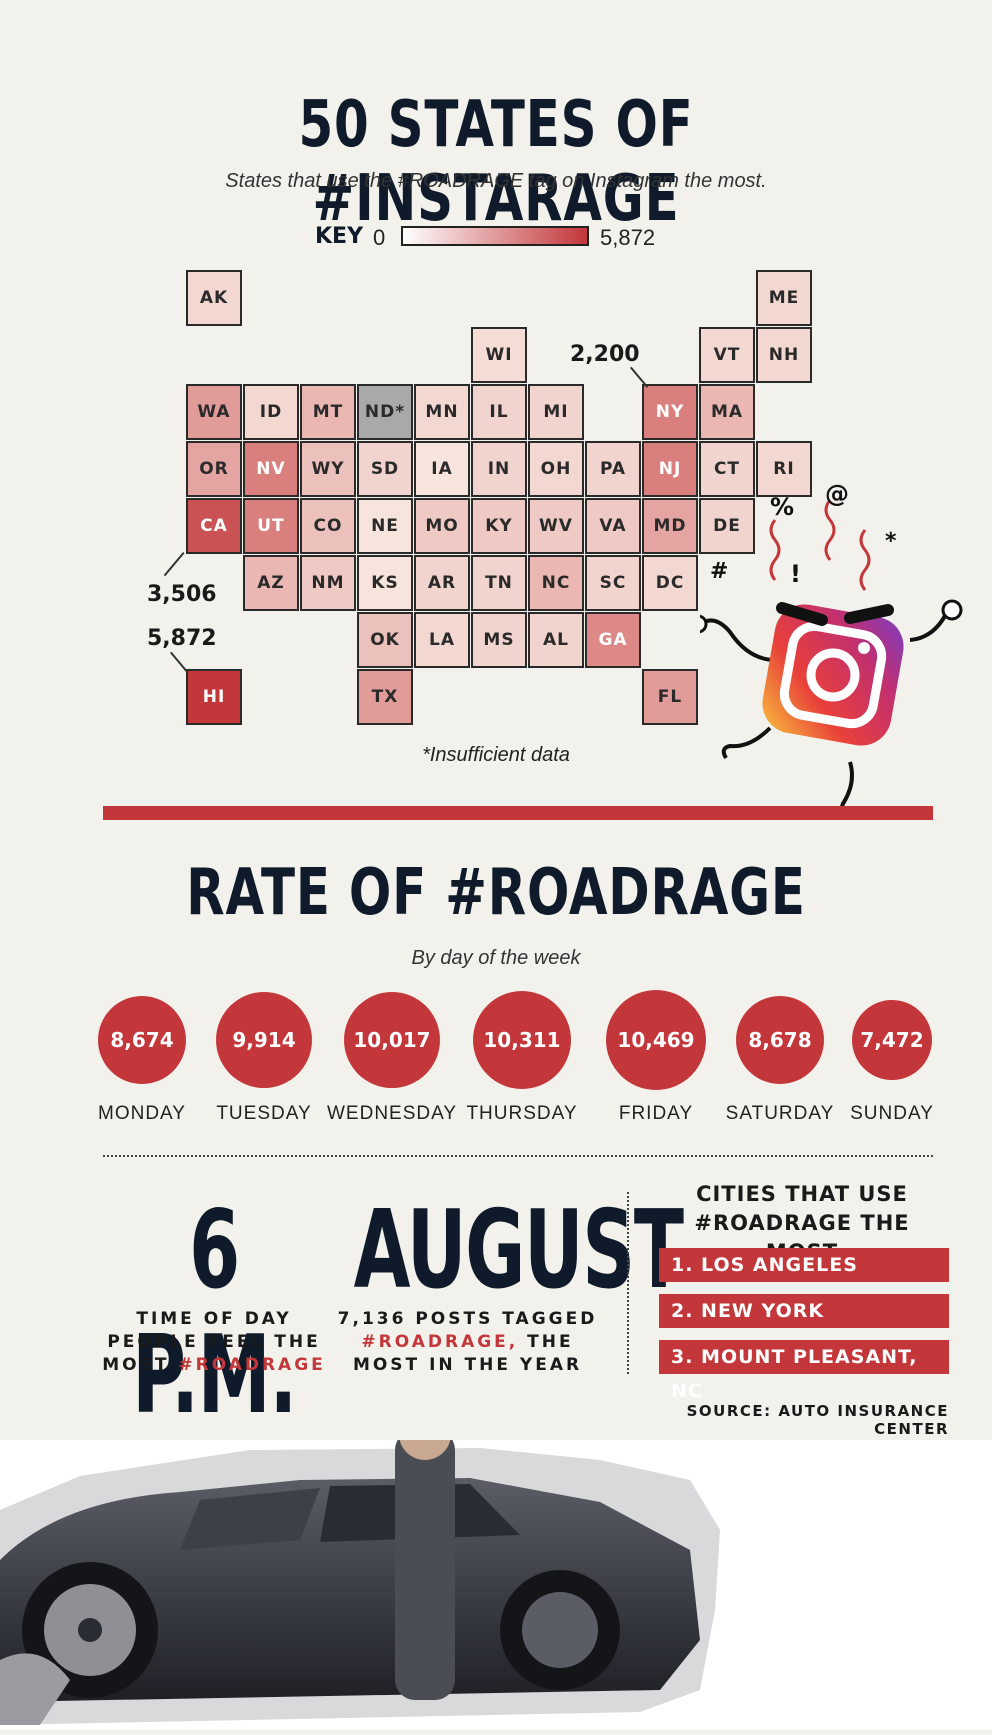 The width and height of the screenshot is (992, 1735). Describe the element at coordinates (379, 237) in the screenshot. I see `key-min: 0` at that location.